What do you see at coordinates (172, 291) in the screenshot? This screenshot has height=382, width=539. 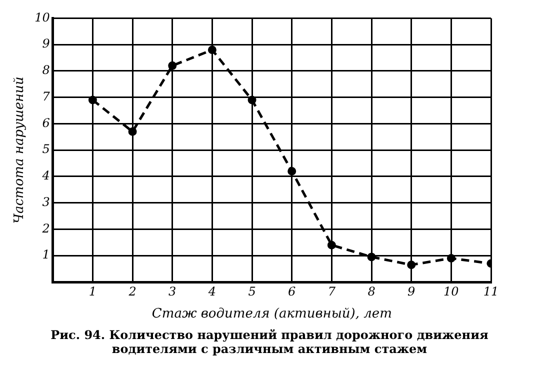 I see `x-tick-label: 3` at bounding box center [172, 291].